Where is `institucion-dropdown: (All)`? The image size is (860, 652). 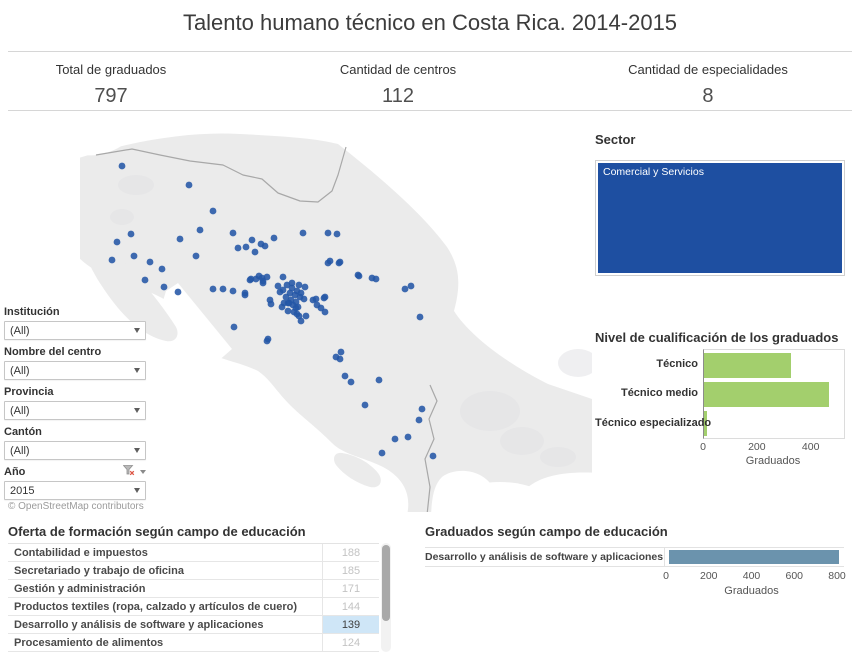 institucion-dropdown: (All) is located at coordinates (75, 330).